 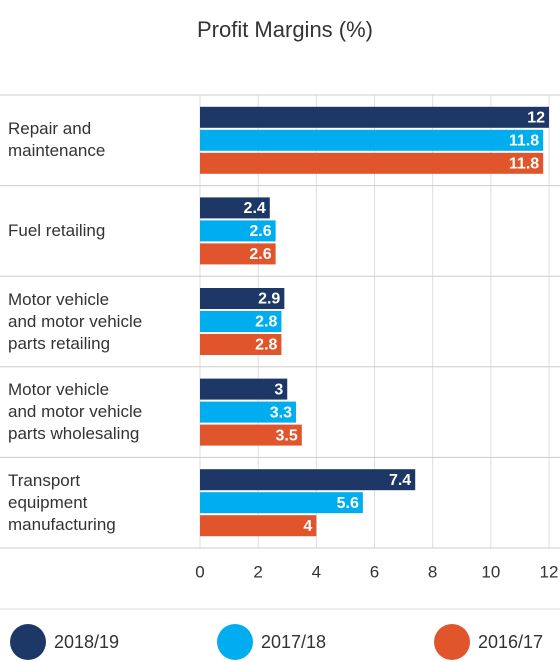 I want to click on category-label: Transport equipment manufacturing, so click(x=62, y=502).